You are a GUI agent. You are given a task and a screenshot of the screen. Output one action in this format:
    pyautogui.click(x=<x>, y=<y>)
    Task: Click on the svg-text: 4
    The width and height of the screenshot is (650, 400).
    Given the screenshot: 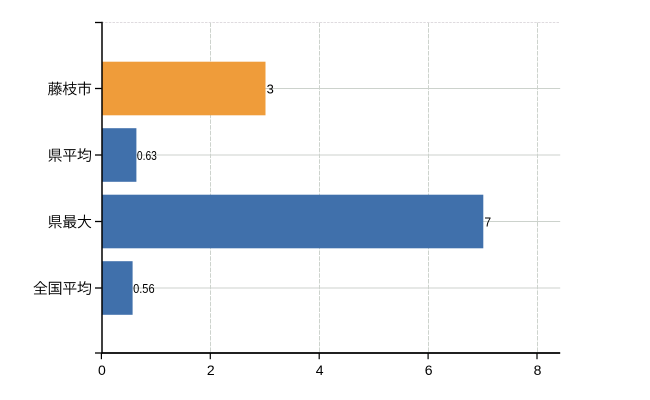 What is the action you would take?
    pyautogui.click(x=320, y=370)
    